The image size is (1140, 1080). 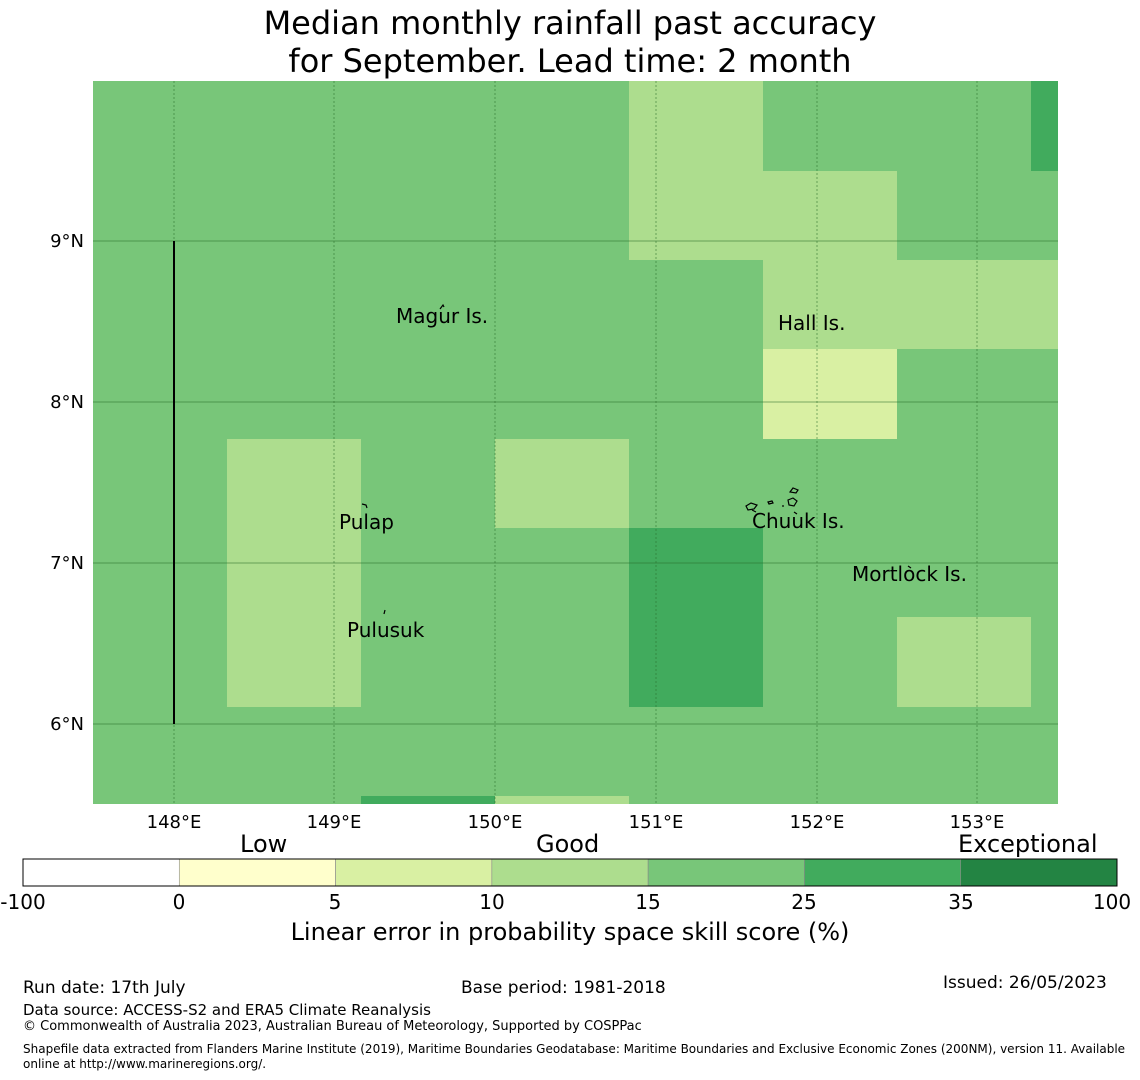 I want to click on colorbar-category-exceptional: Exceptional, so click(x=1028, y=844).